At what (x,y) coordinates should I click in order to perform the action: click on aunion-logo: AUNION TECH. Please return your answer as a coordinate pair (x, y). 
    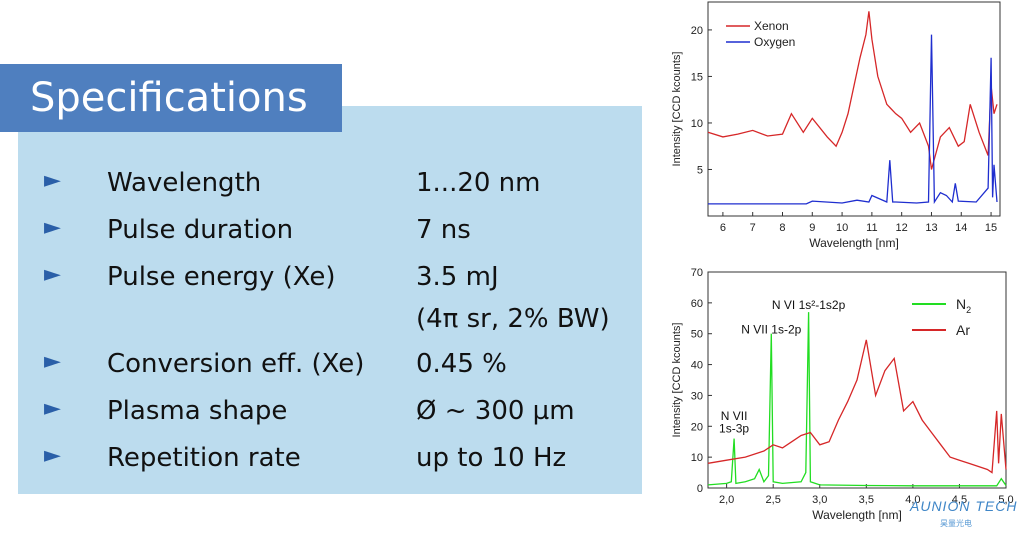
    Looking at the image, I should click on (964, 506).